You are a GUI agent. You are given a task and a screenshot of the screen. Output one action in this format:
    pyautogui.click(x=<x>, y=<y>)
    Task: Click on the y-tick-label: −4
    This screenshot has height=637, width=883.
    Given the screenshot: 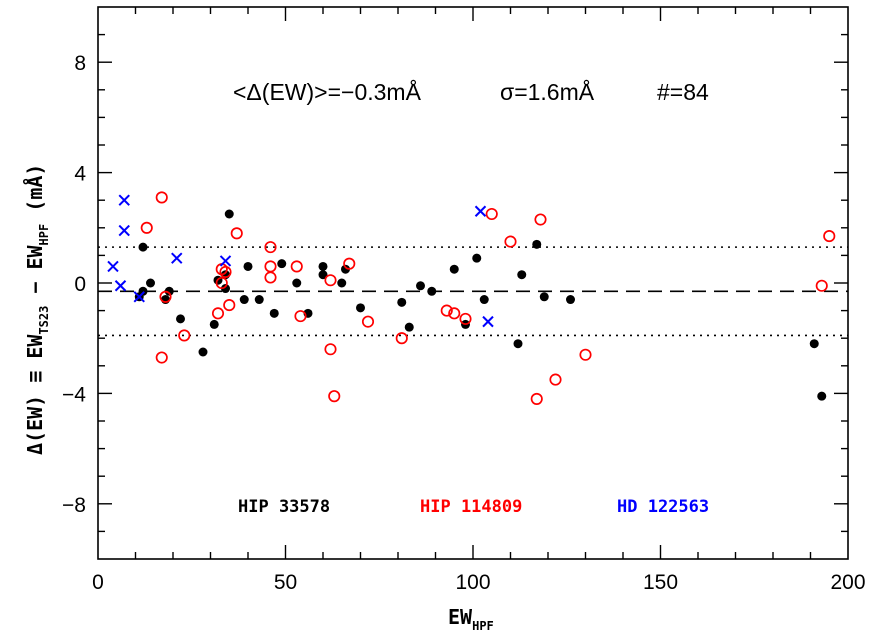 What is the action you would take?
    pyautogui.click(x=74, y=394)
    